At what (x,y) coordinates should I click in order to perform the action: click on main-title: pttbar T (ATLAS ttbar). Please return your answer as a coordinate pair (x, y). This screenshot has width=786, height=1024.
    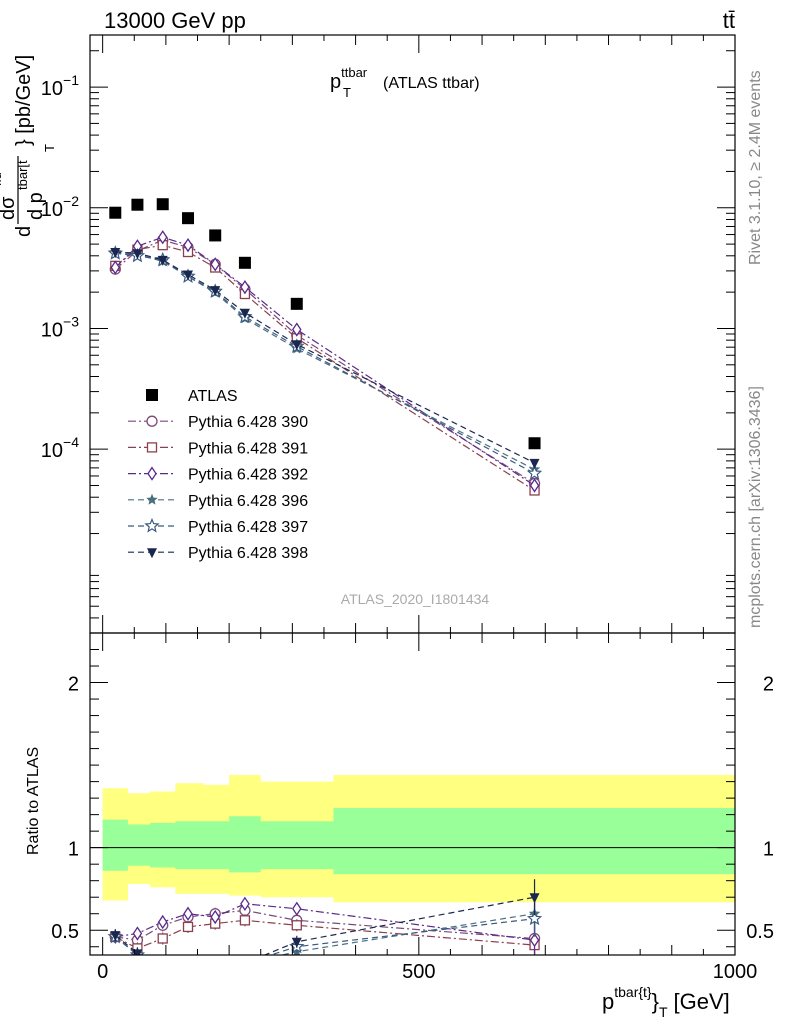
    Looking at the image, I should click on (405, 82).